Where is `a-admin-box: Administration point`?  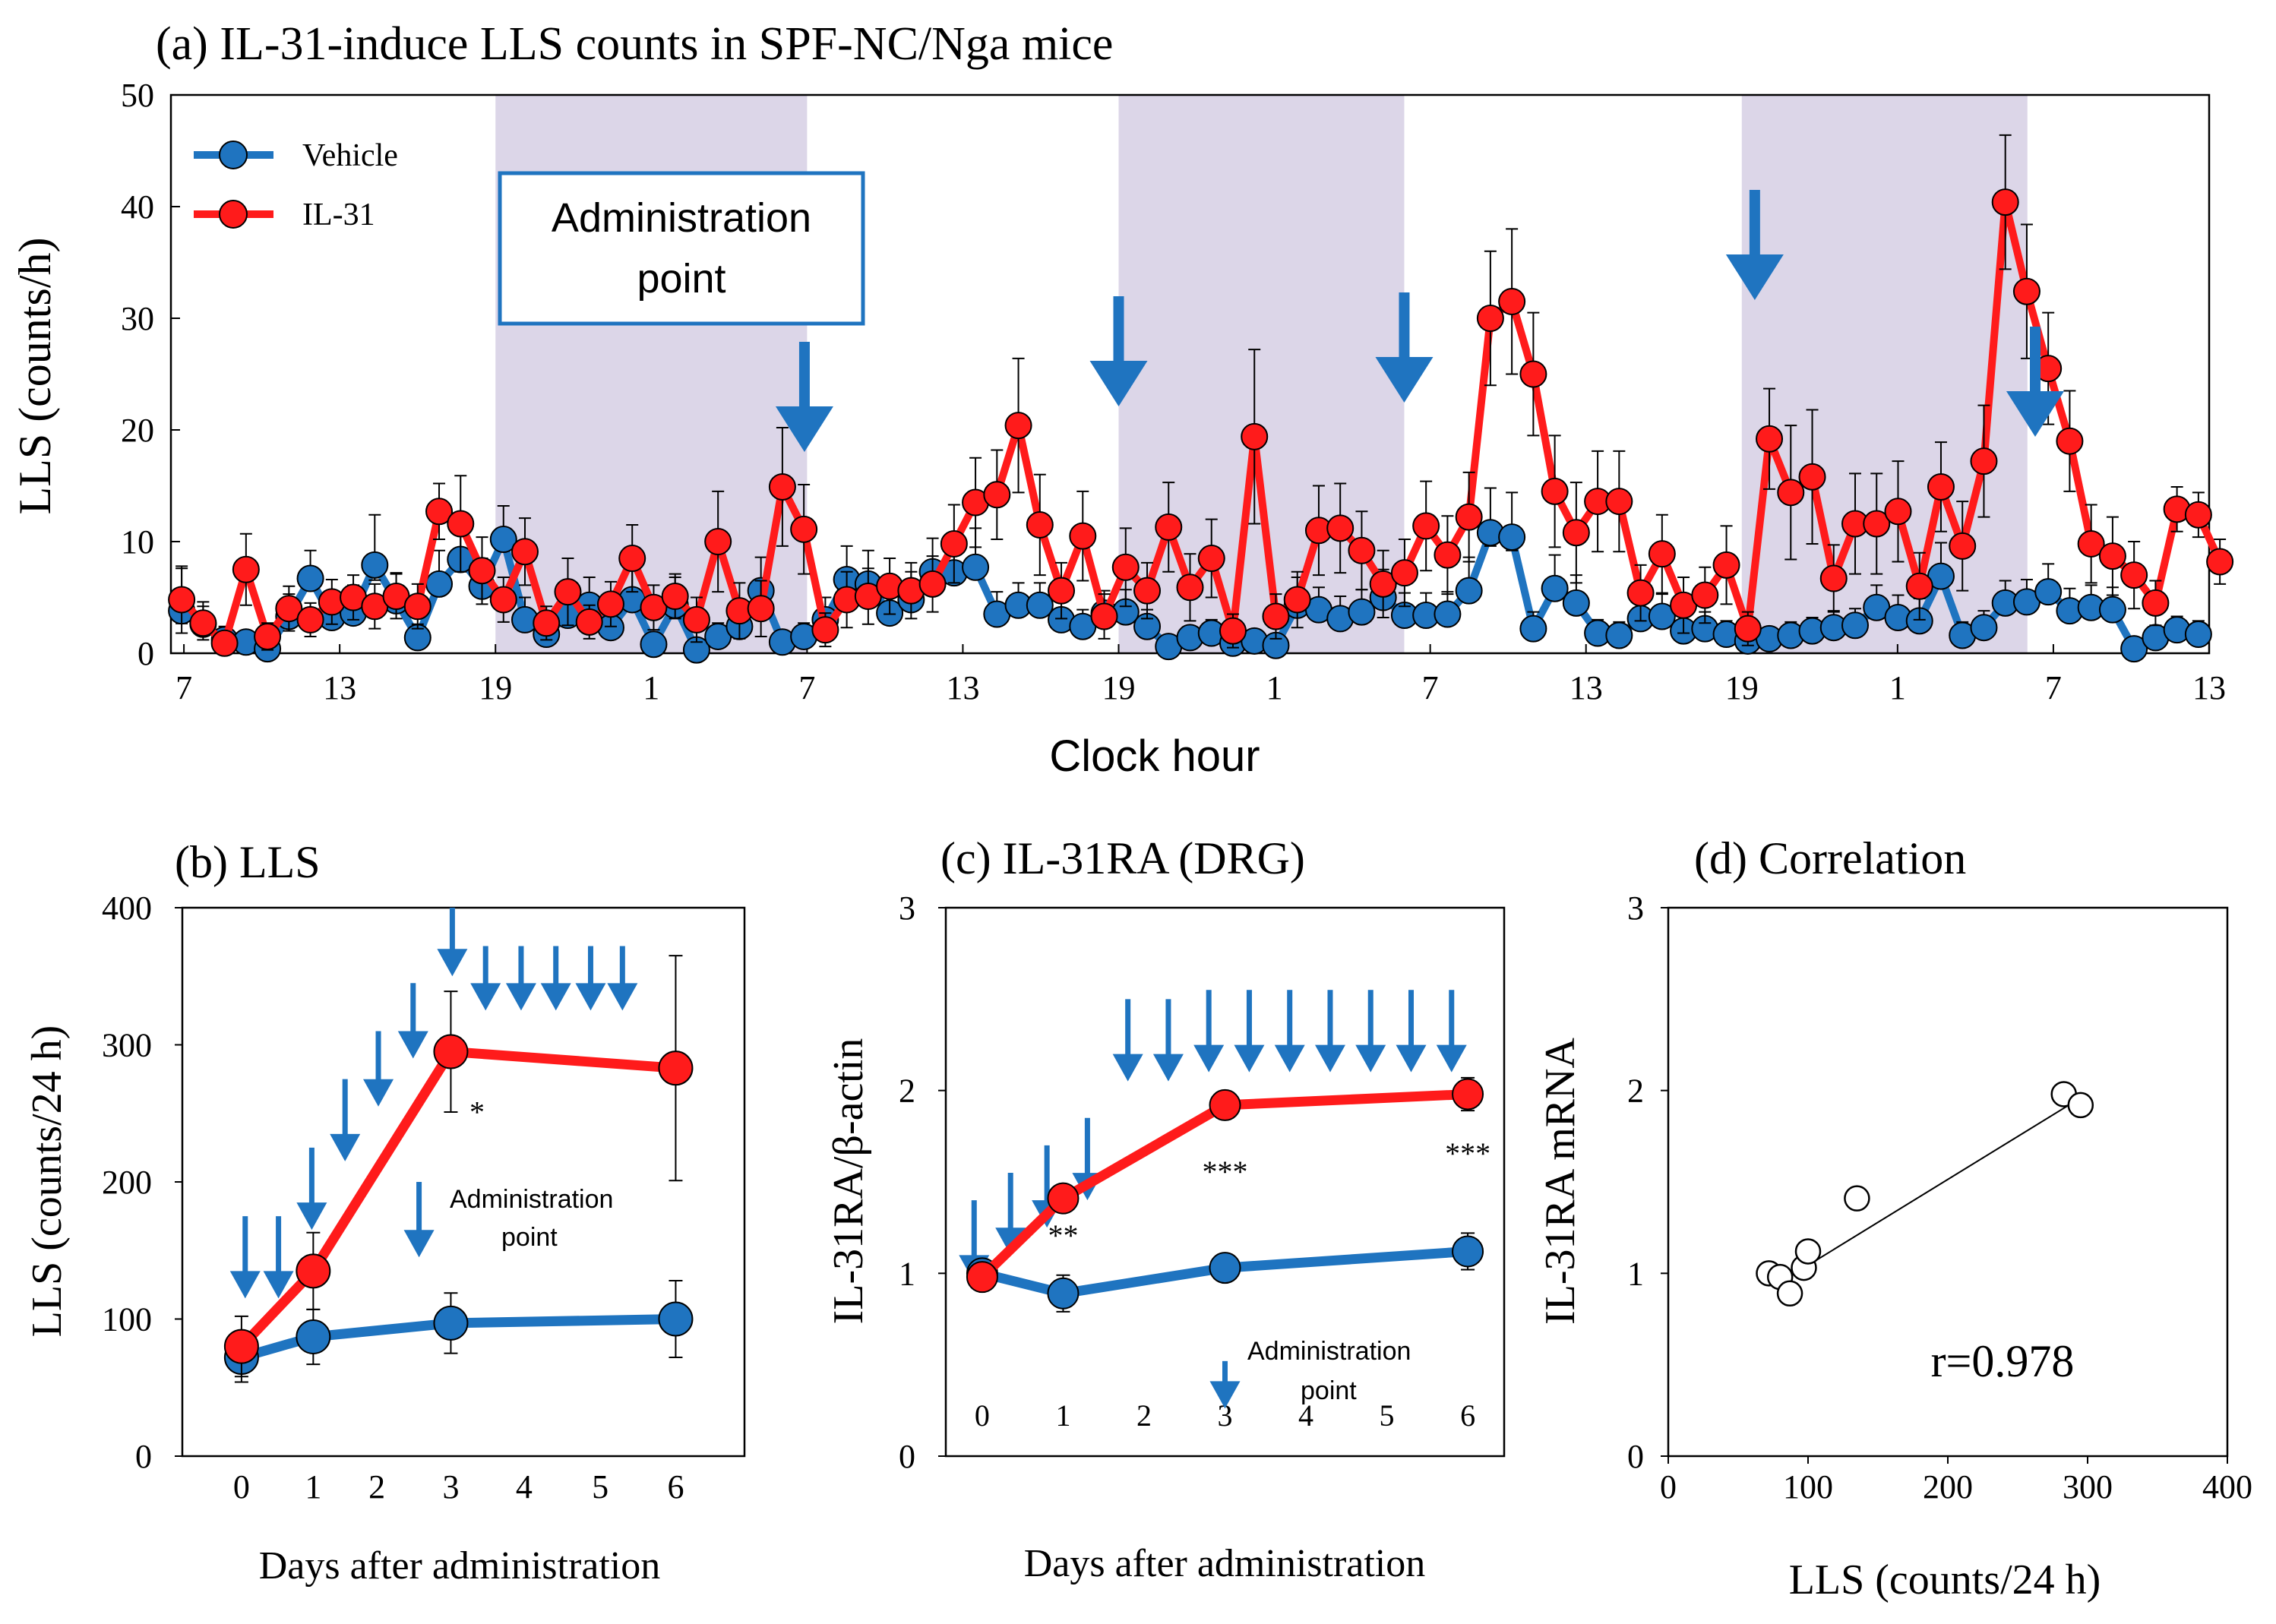
a-admin-box: Administration point is located at coordinates (681, 249).